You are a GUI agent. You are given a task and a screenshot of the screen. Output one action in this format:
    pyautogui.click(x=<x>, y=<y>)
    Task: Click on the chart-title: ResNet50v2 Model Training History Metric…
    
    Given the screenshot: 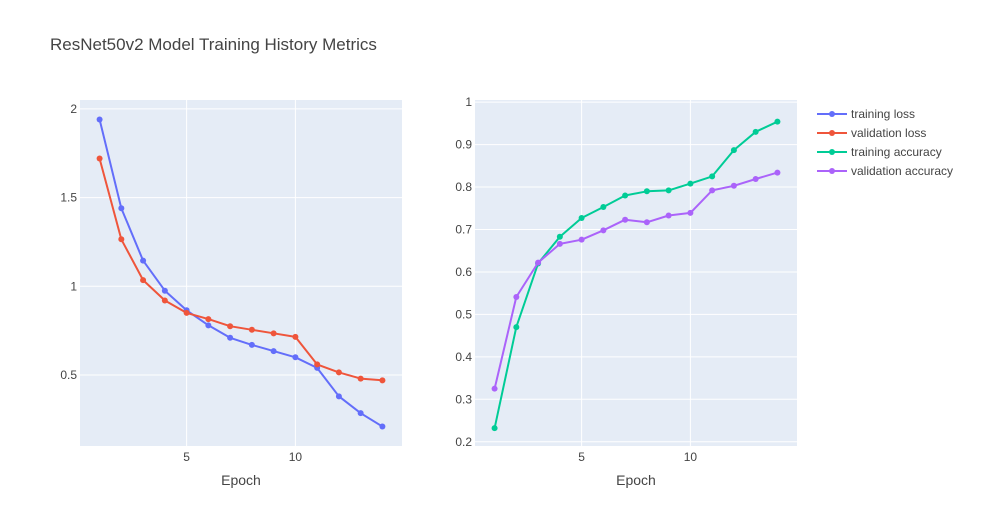 What is the action you would take?
    pyautogui.click(x=213, y=44)
    